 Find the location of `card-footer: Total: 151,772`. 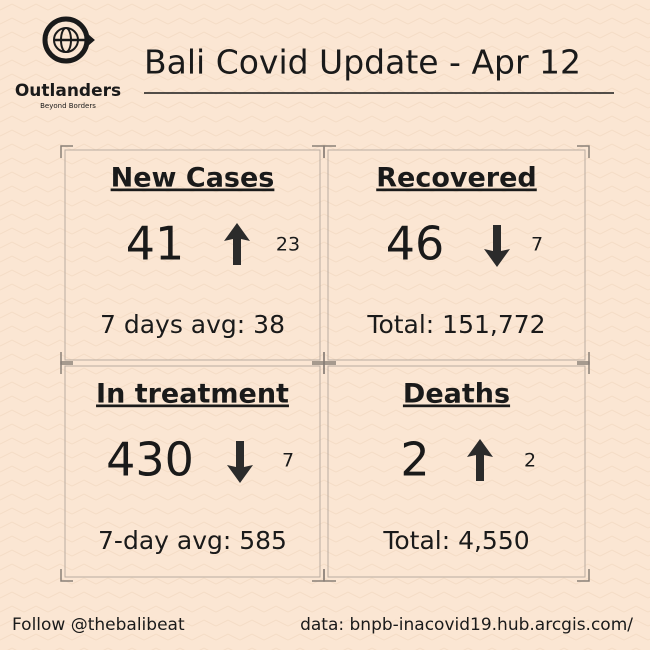

card-footer: Total: 151,772 is located at coordinates (455, 324).